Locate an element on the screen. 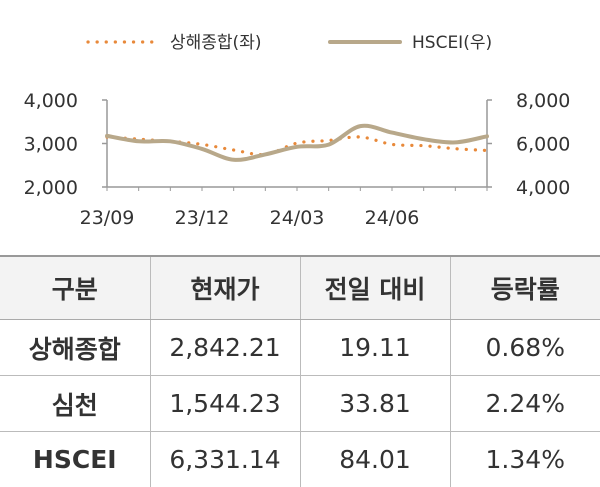 This screenshot has height=487, width=600. legend-label: 상해종합(좌) is located at coordinates (215, 43).